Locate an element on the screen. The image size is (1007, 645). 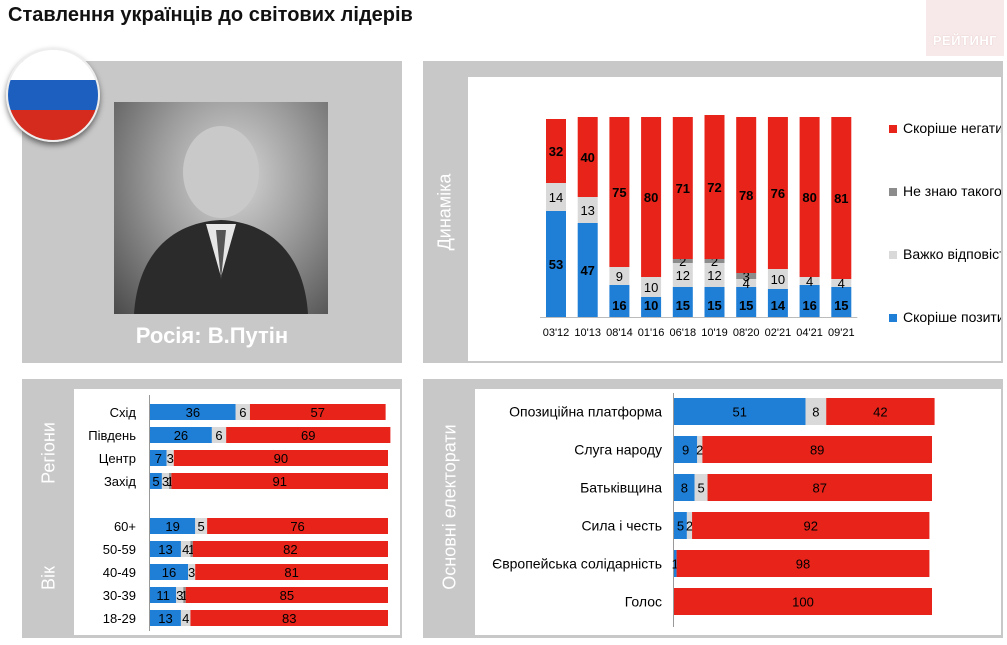
bar-value-label: 100 is located at coordinates (803, 602).